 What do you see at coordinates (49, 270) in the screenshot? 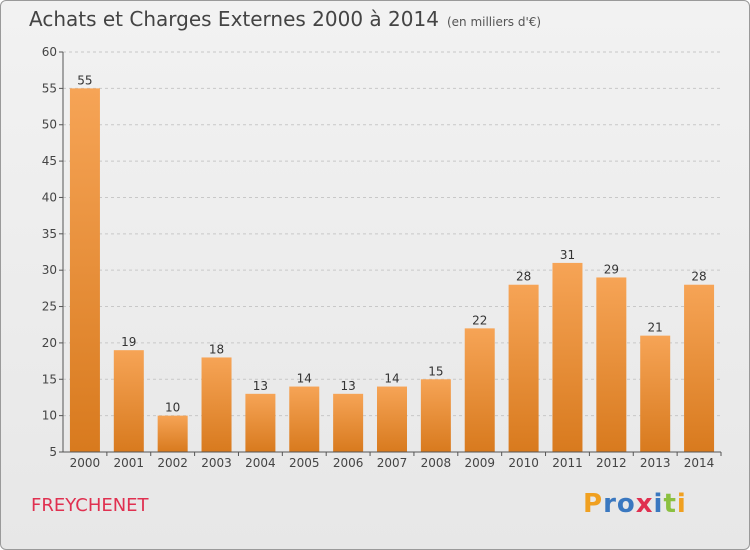
I see `y-tick-label: 30` at bounding box center [49, 270].